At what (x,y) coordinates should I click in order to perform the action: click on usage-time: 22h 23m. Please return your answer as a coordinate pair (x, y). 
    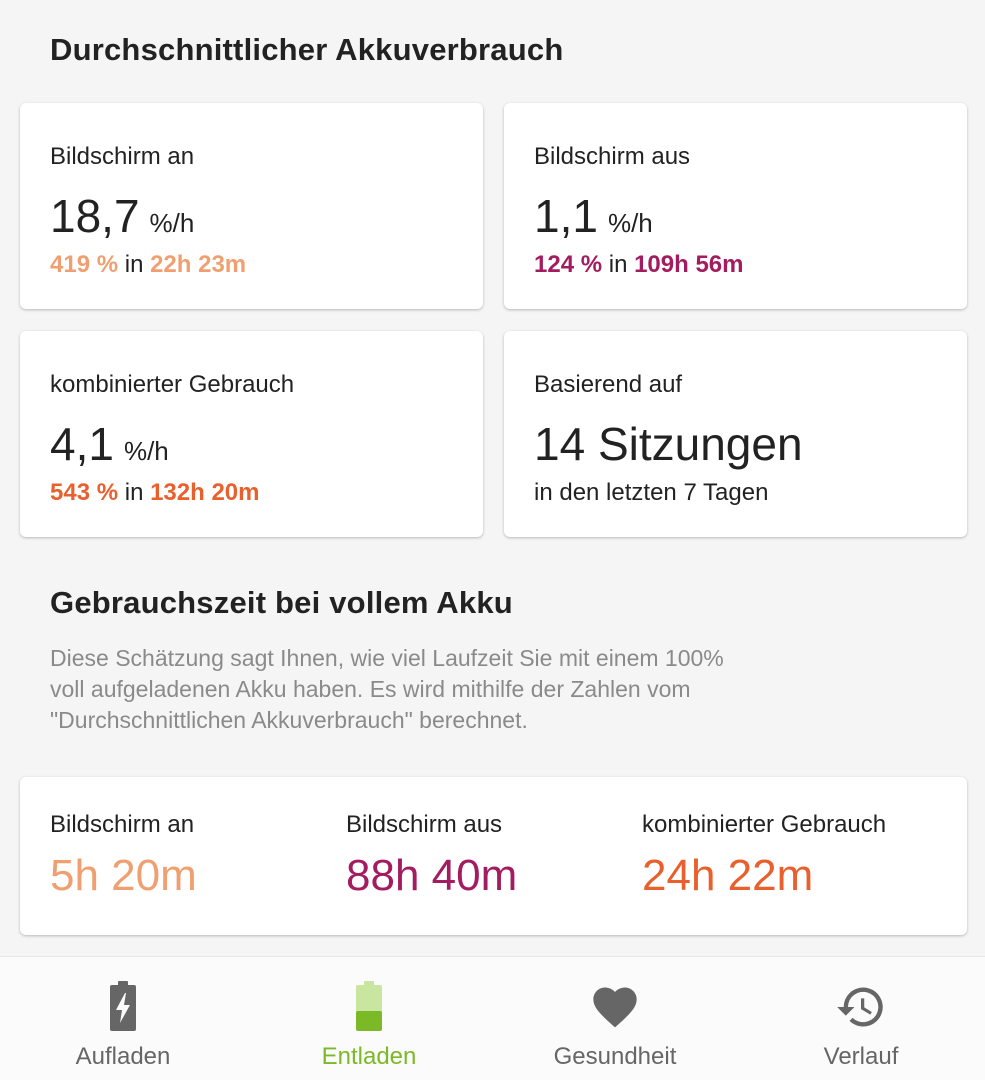
    Looking at the image, I should click on (198, 264).